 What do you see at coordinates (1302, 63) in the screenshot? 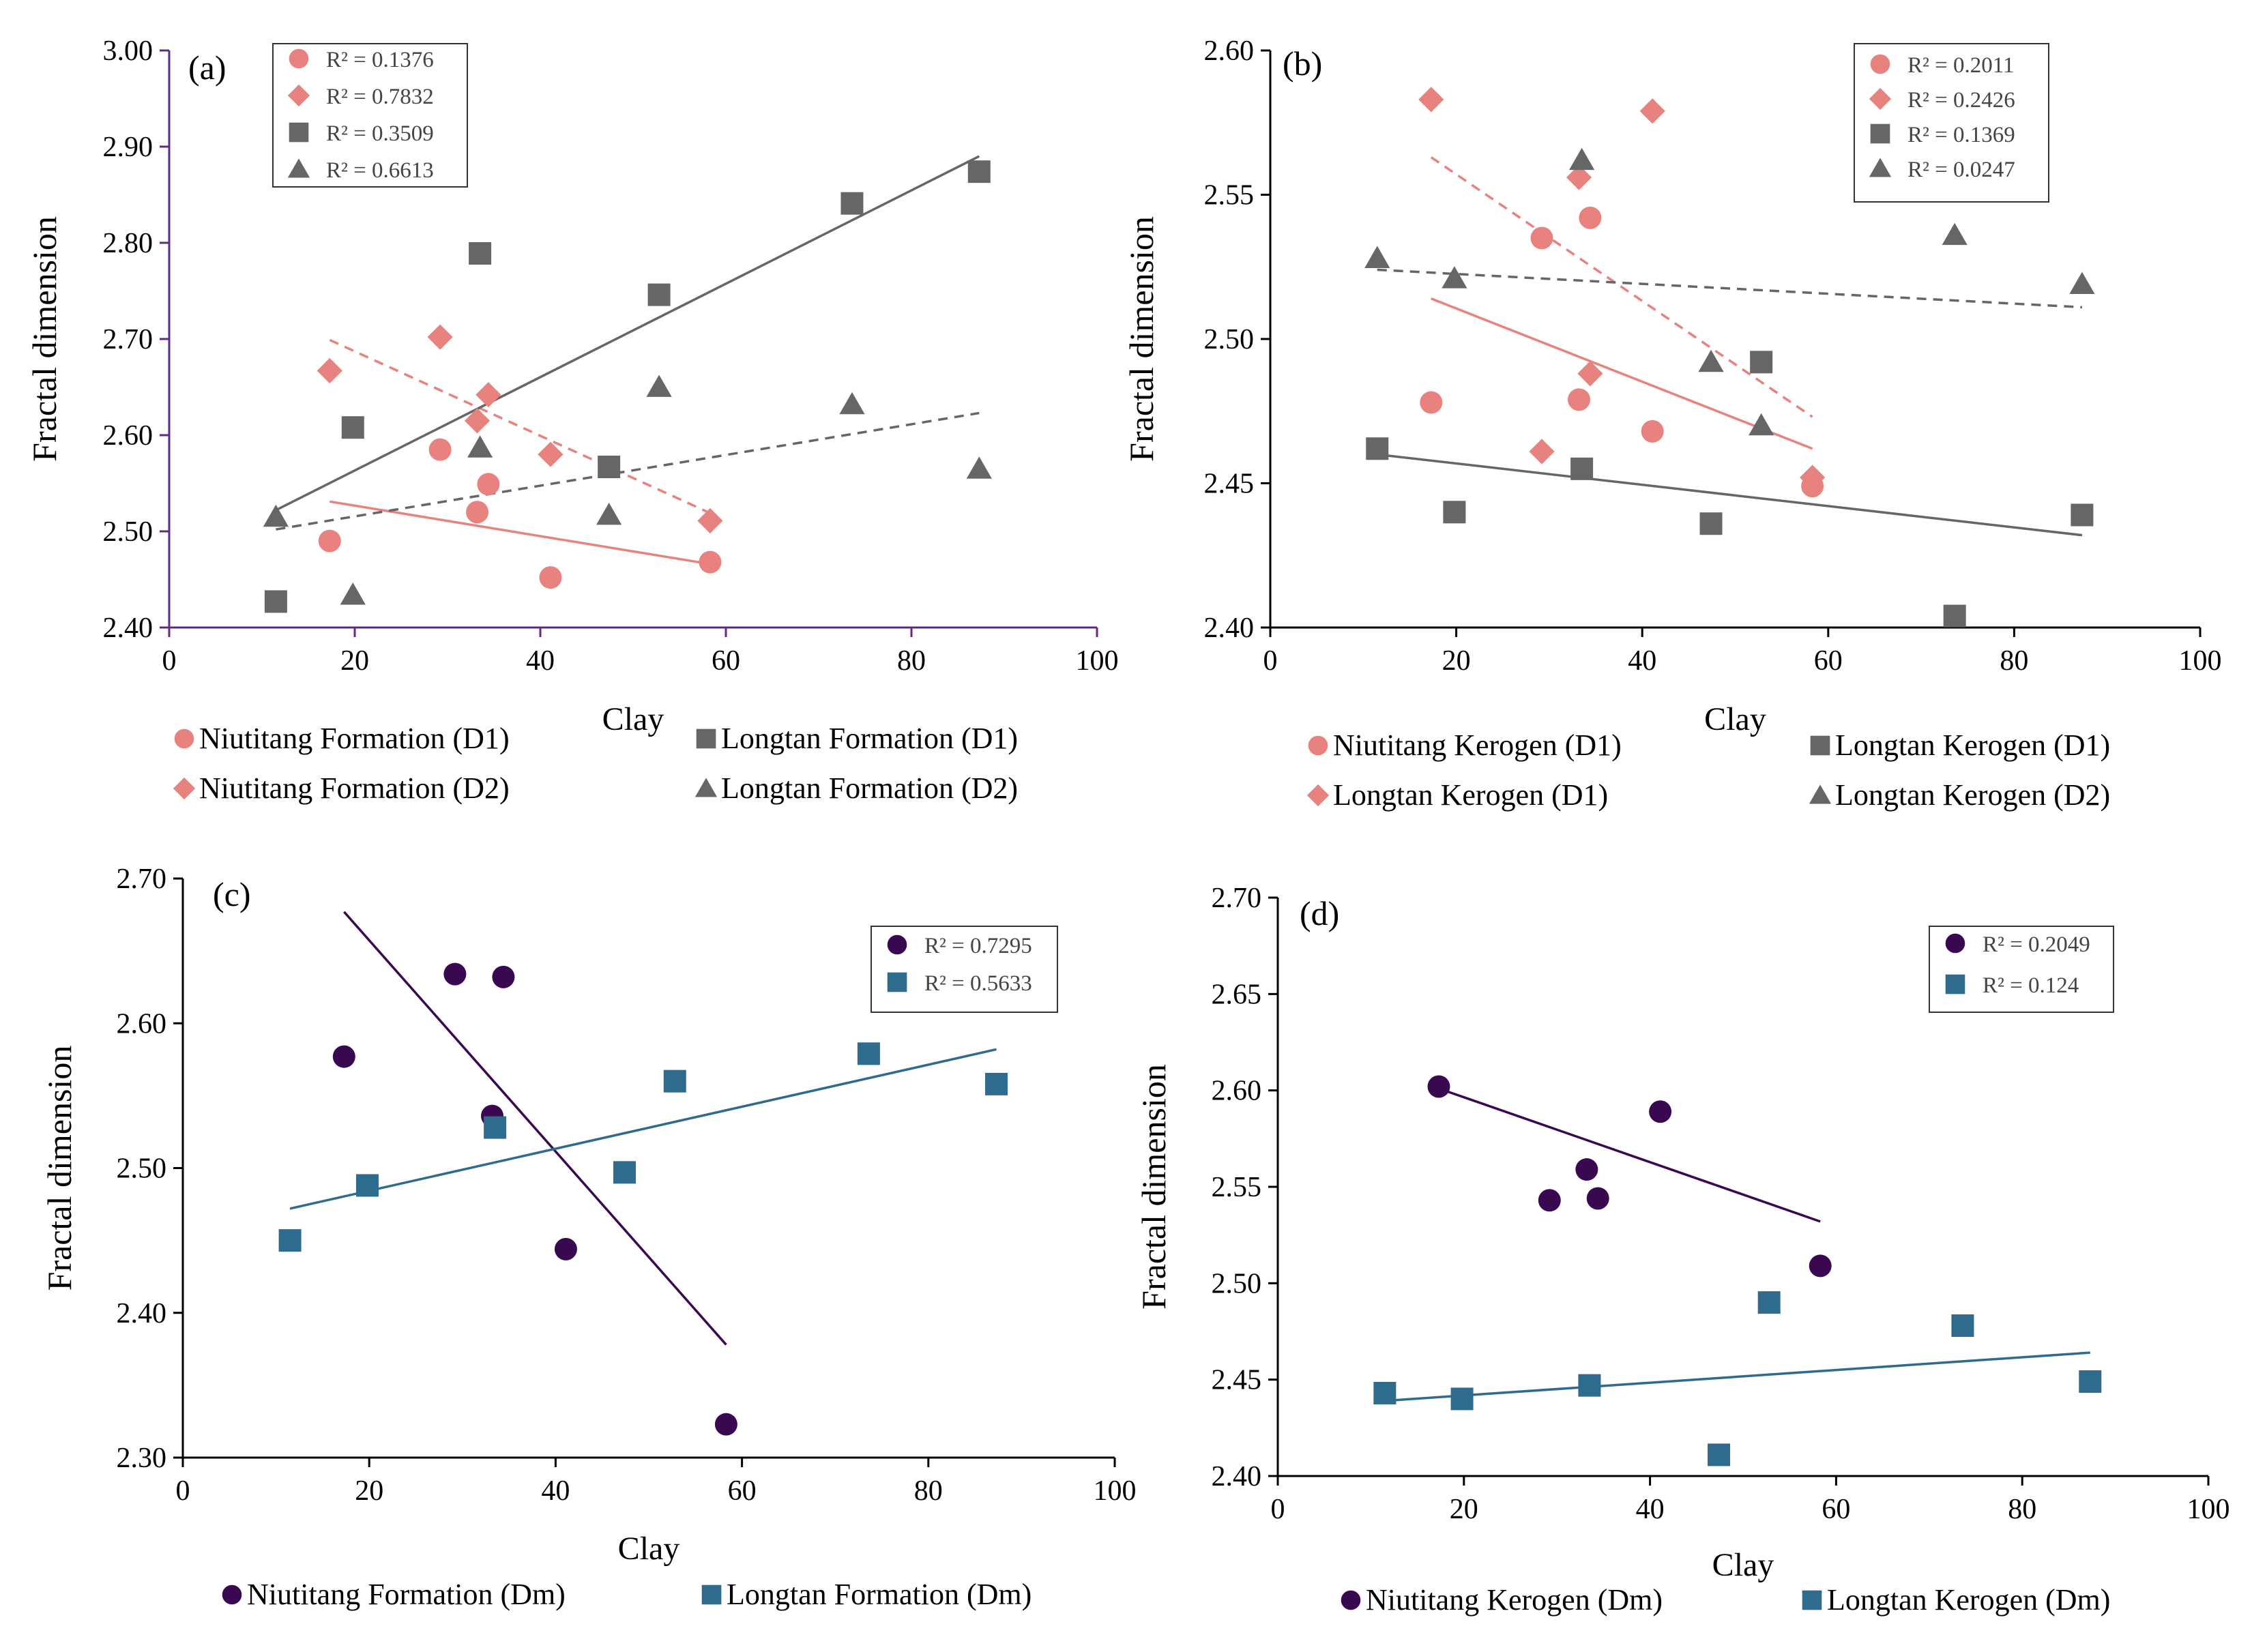
I see `panel-label: (b)` at bounding box center [1302, 63].